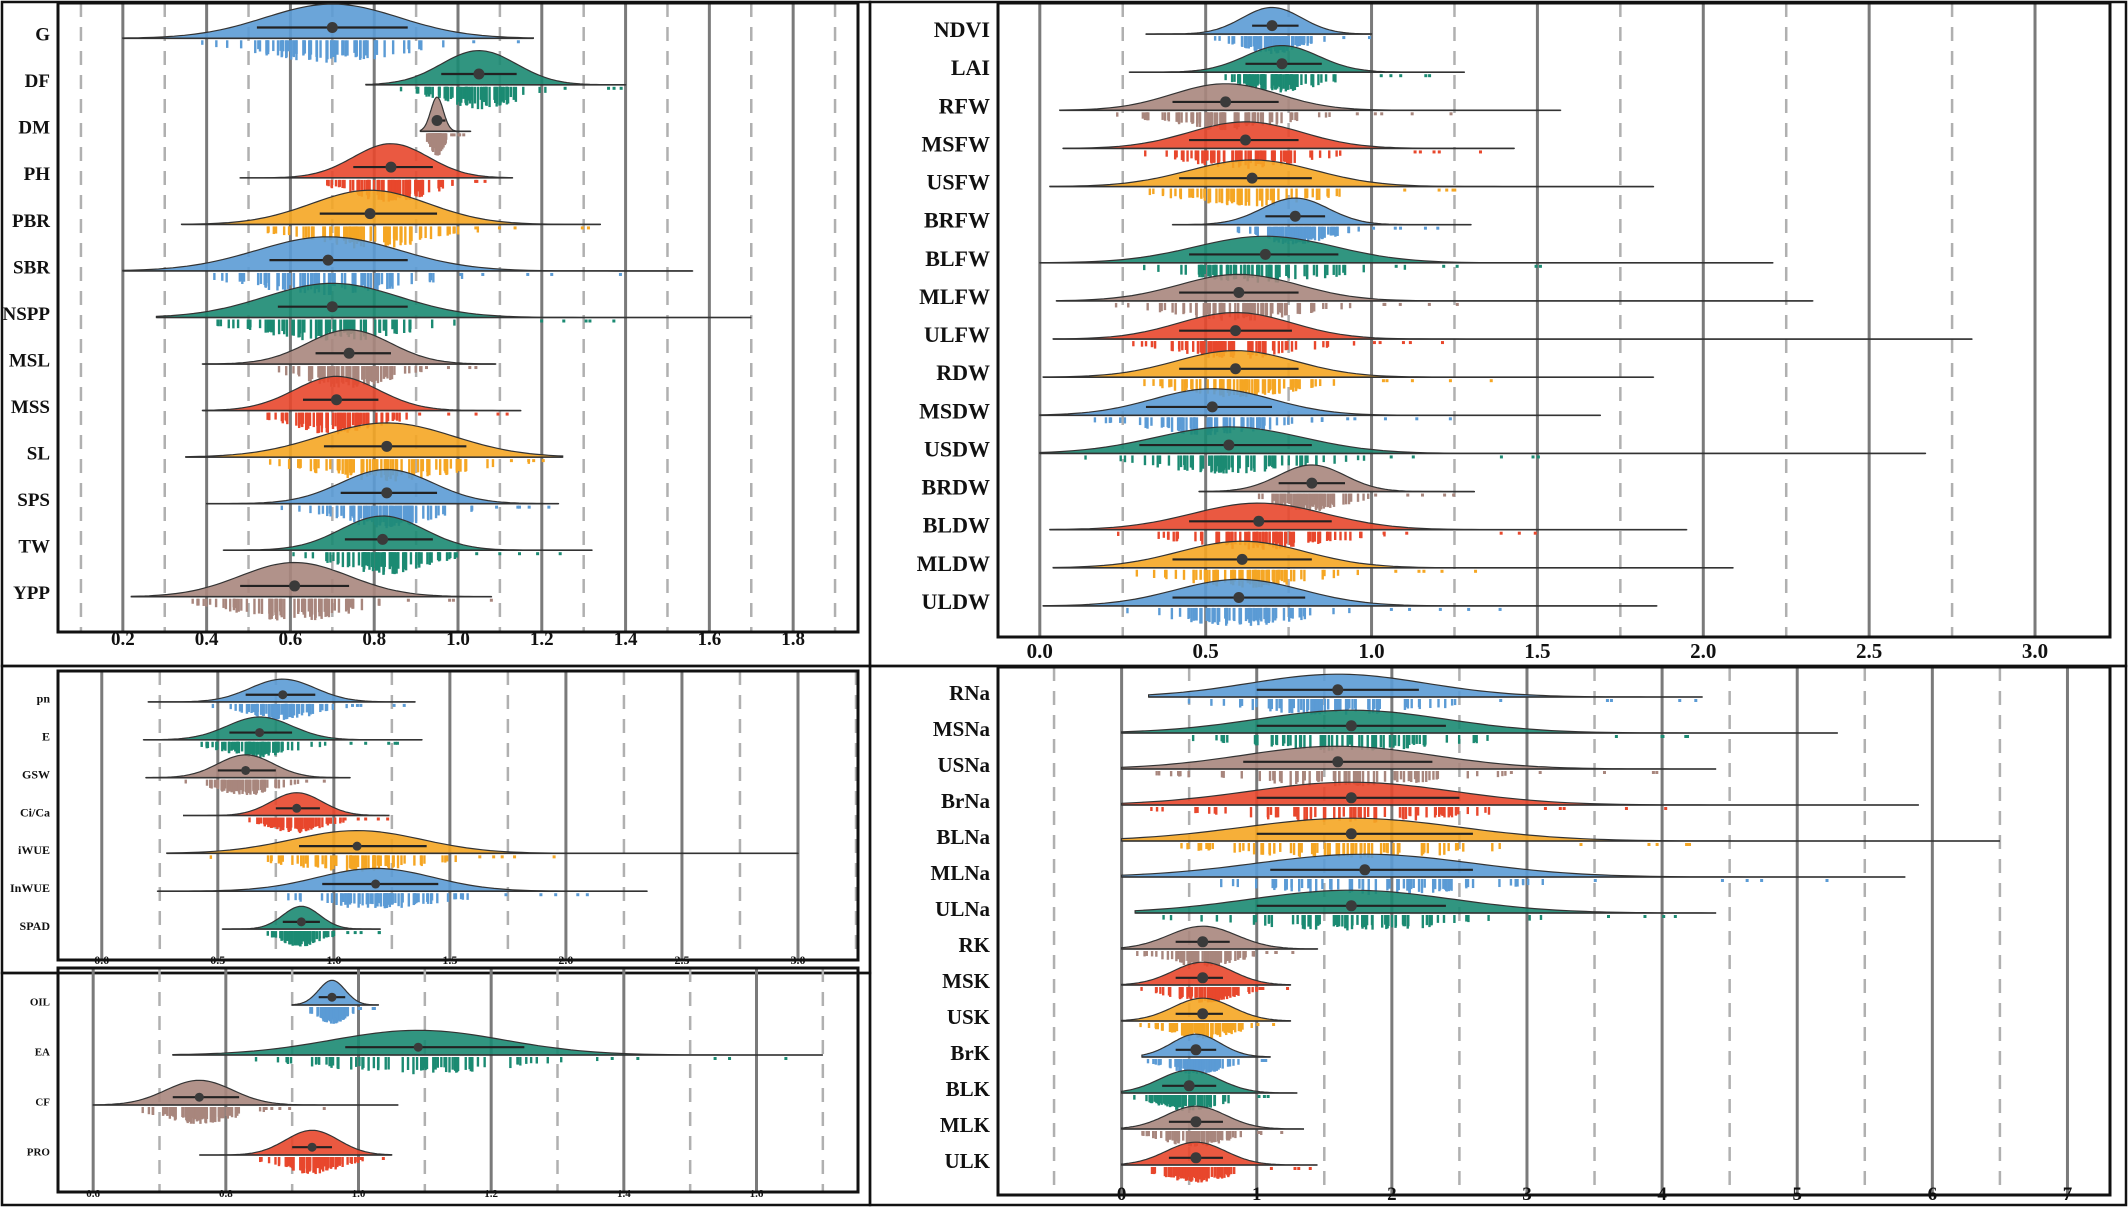  I want to click on series-ulna: ULNa, so click(1326, 910).